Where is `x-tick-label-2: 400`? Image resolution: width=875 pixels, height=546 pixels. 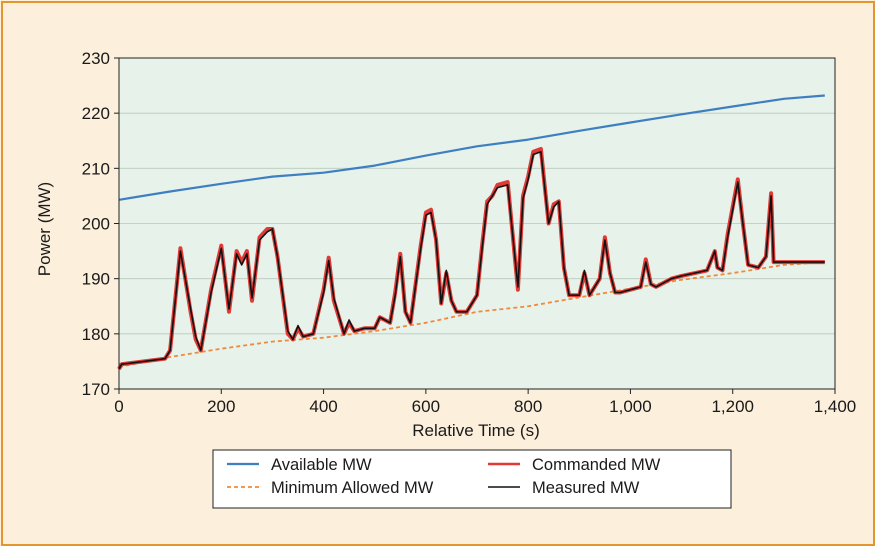 x-tick-label-2: 400 is located at coordinates (323, 406).